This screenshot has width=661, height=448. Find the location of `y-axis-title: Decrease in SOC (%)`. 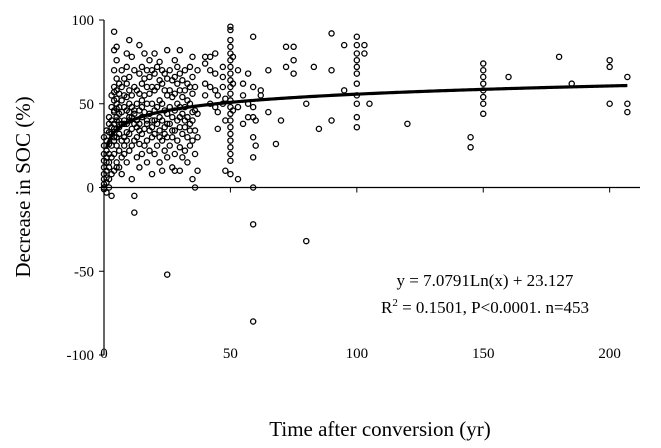

y-axis-title: Decrease in SOC (%) is located at coordinates (23, 186).